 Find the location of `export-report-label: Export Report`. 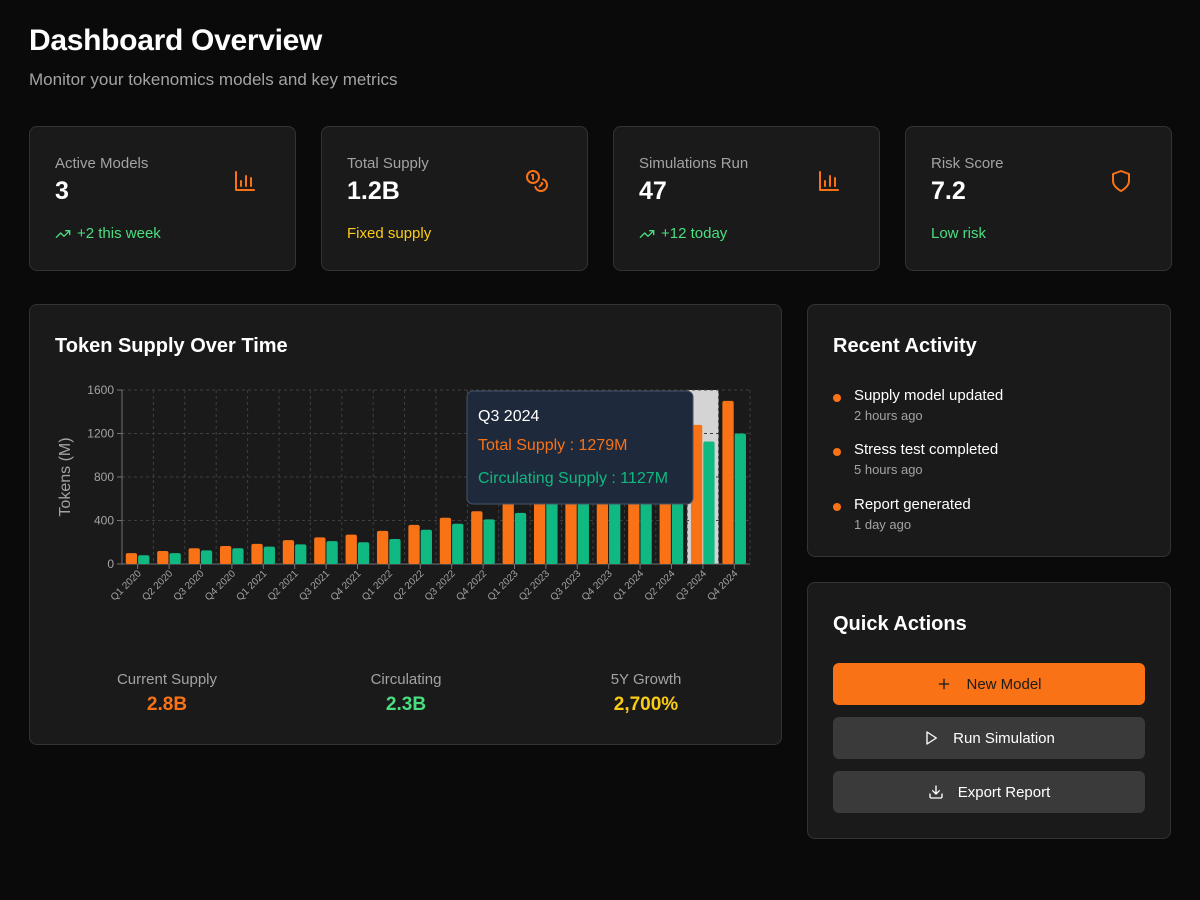

export-report-label: Export Report is located at coordinates (1004, 792).